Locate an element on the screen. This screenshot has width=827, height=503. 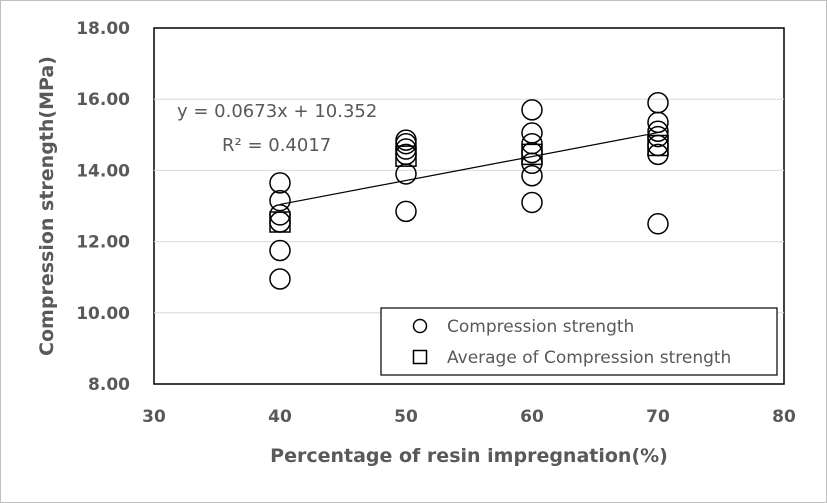
x-tick-label-5: 80 is located at coordinates (784, 417).